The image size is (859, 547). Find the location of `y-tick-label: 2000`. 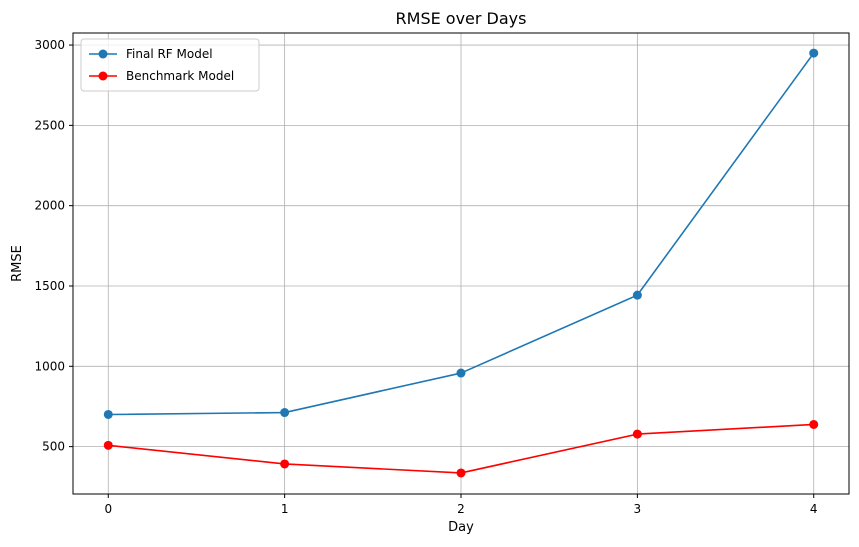

y-tick-label: 2000 is located at coordinates (49, 206).